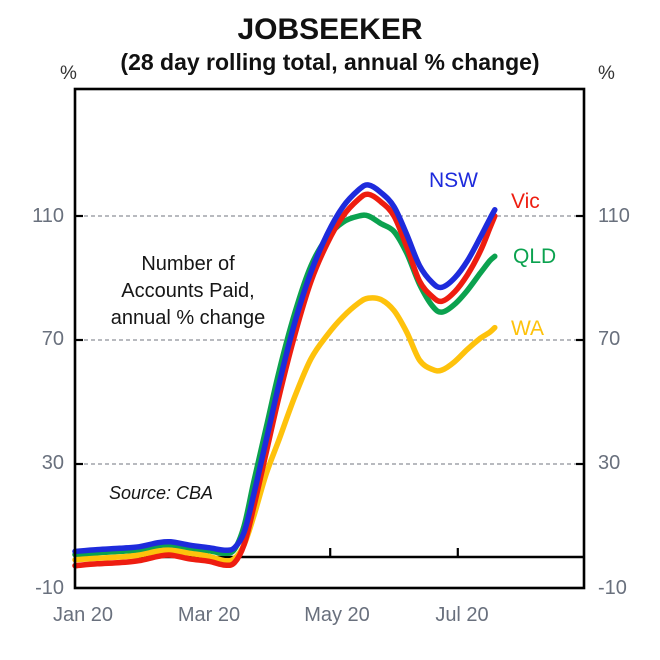 The image size is (660, 660). Describe the element at coordinates (209, 615) in the screenshot. I see `x-tick-label-mar: Mar 20` at that location.